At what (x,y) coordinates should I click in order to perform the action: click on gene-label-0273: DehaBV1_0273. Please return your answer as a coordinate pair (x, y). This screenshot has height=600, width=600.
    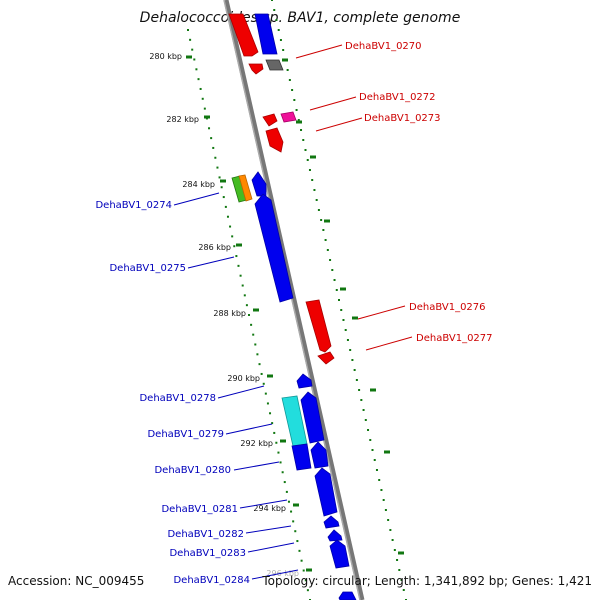
    Looking at the image, I should click on (402, 118).